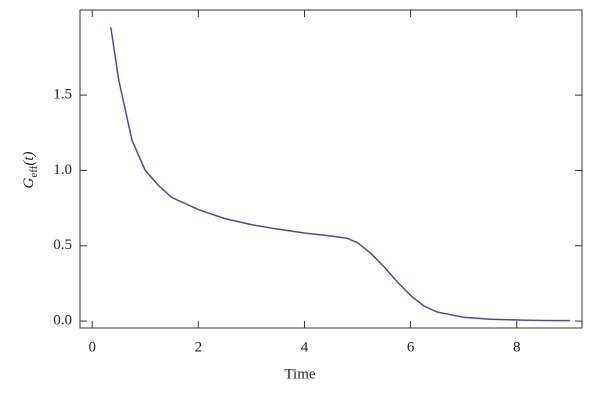 This screenshot has height=406, width=600. Describe the element at coordinates (299, 374) in the screenshot. I see `x-axis-label: Time` at that location.